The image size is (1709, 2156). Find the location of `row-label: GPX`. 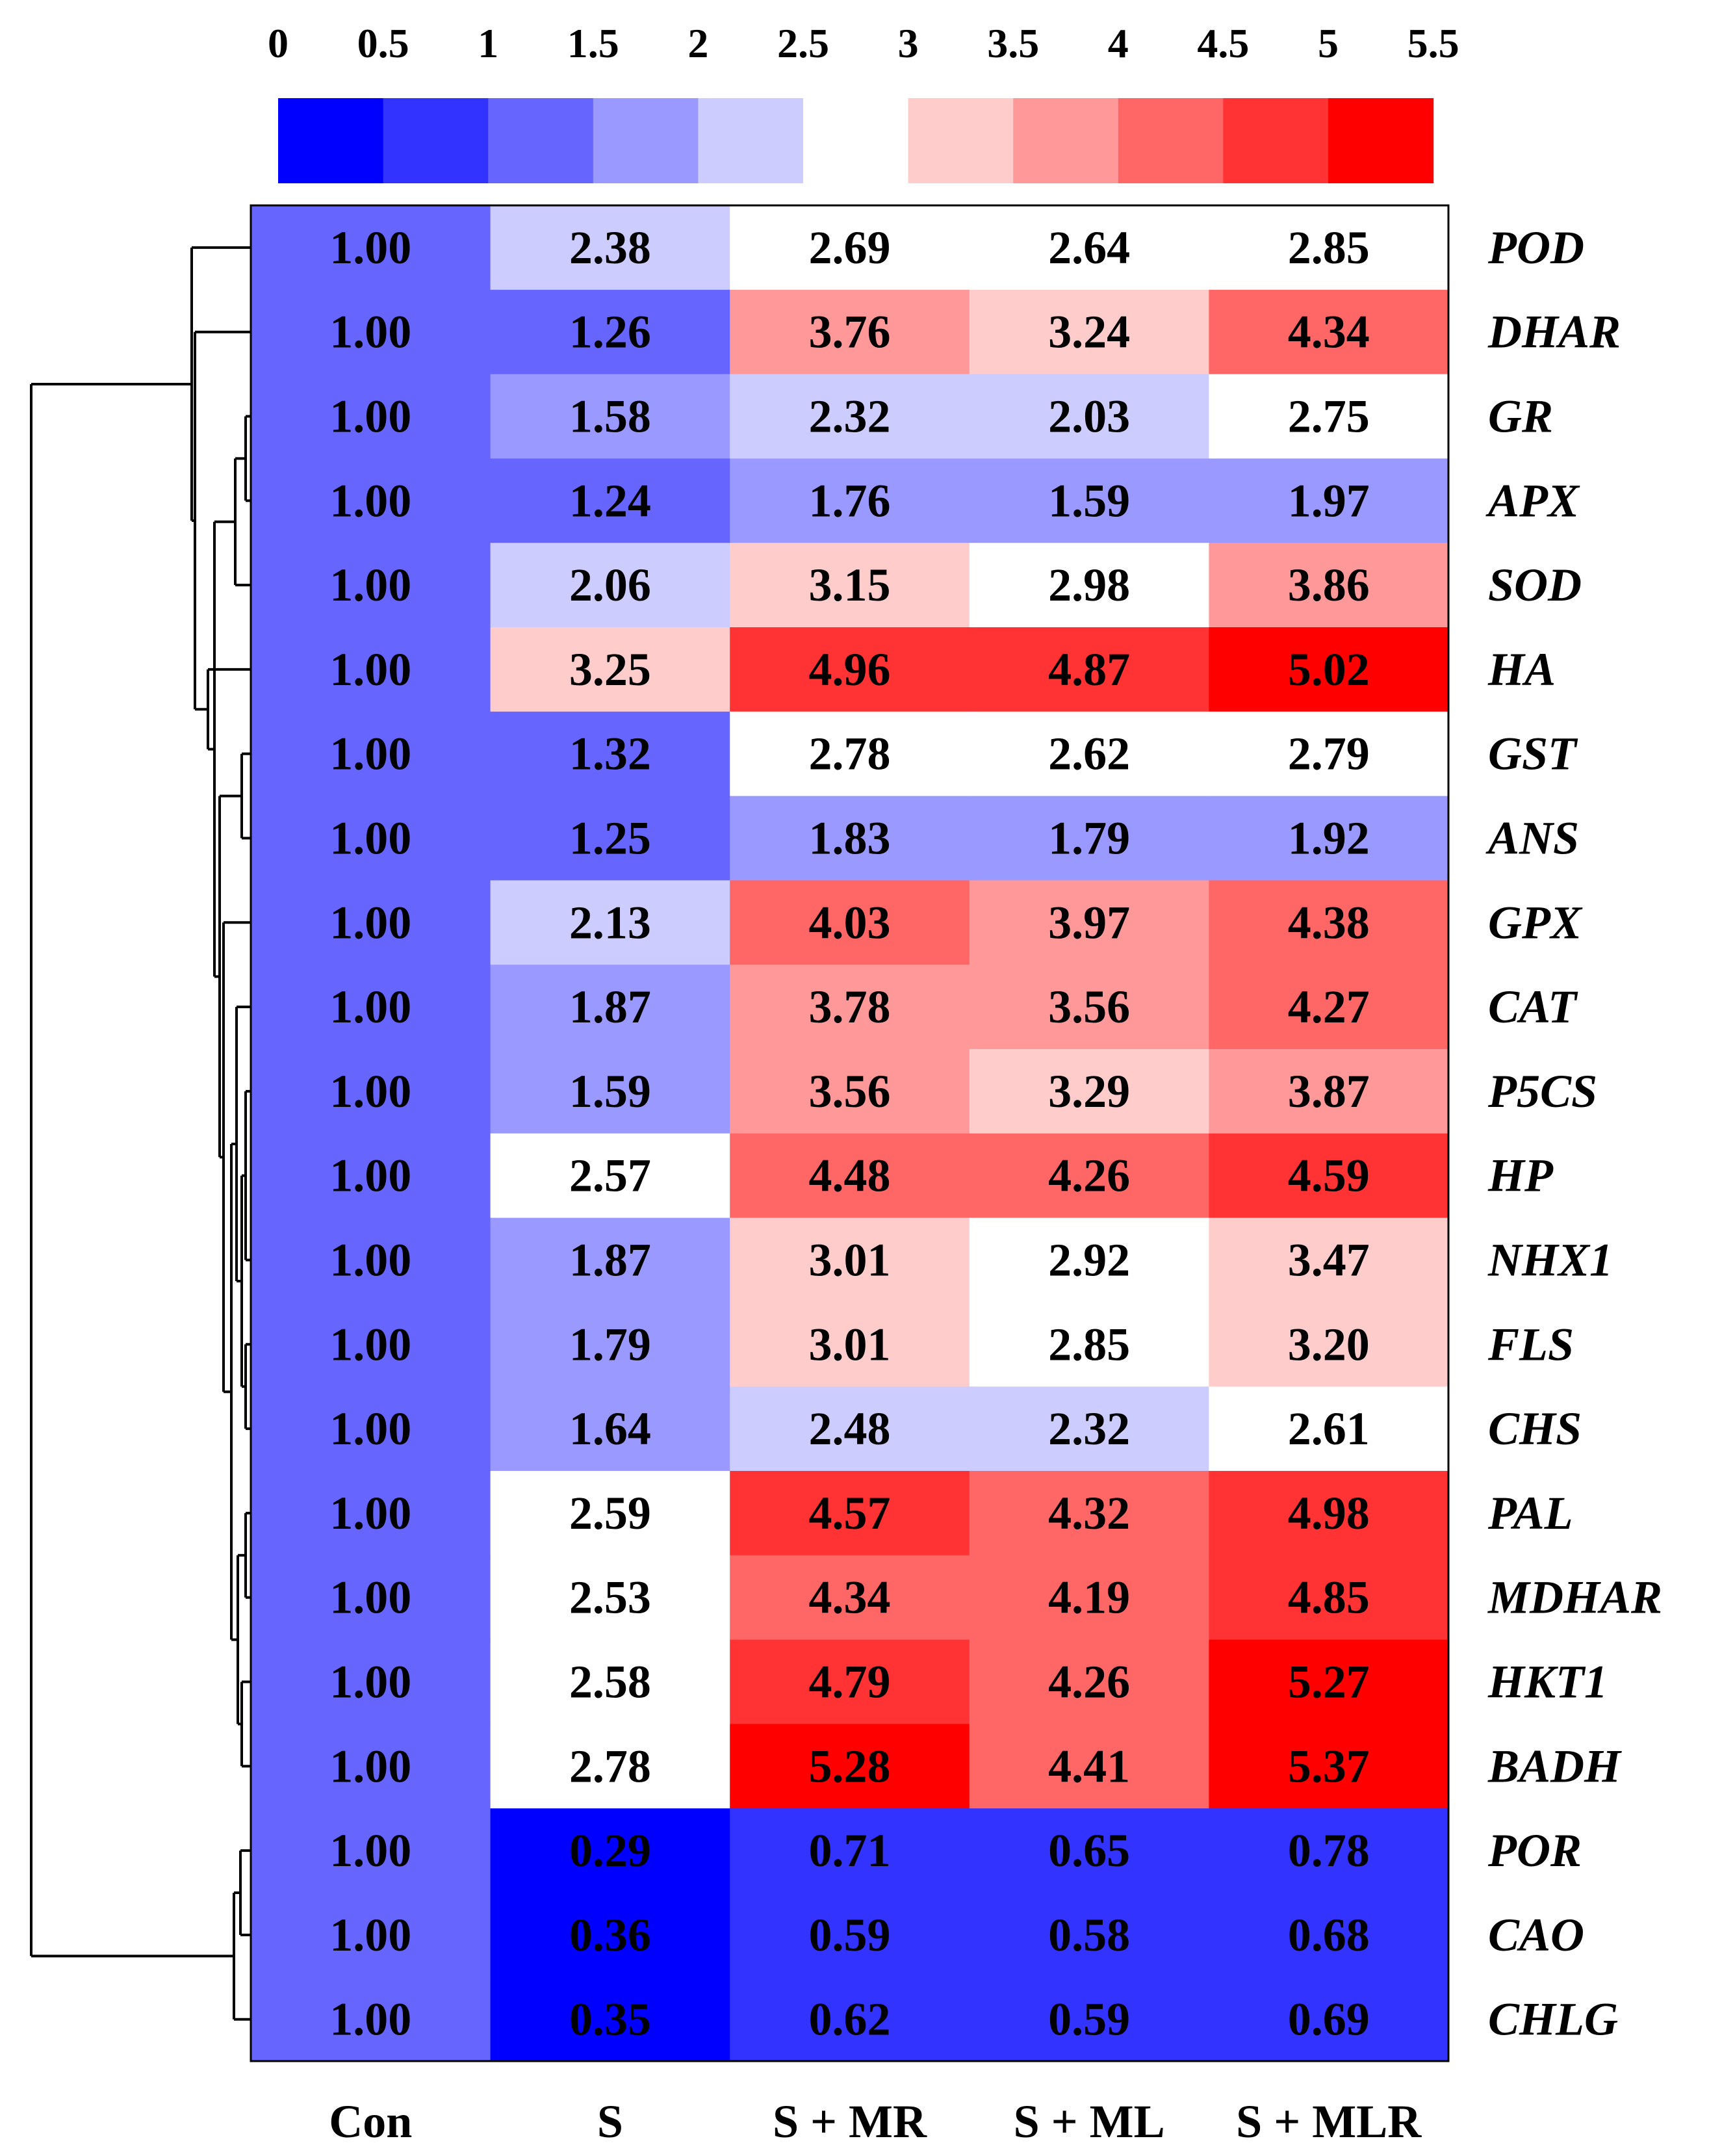

row-label: GPX is located at coordinates (1535, 922).